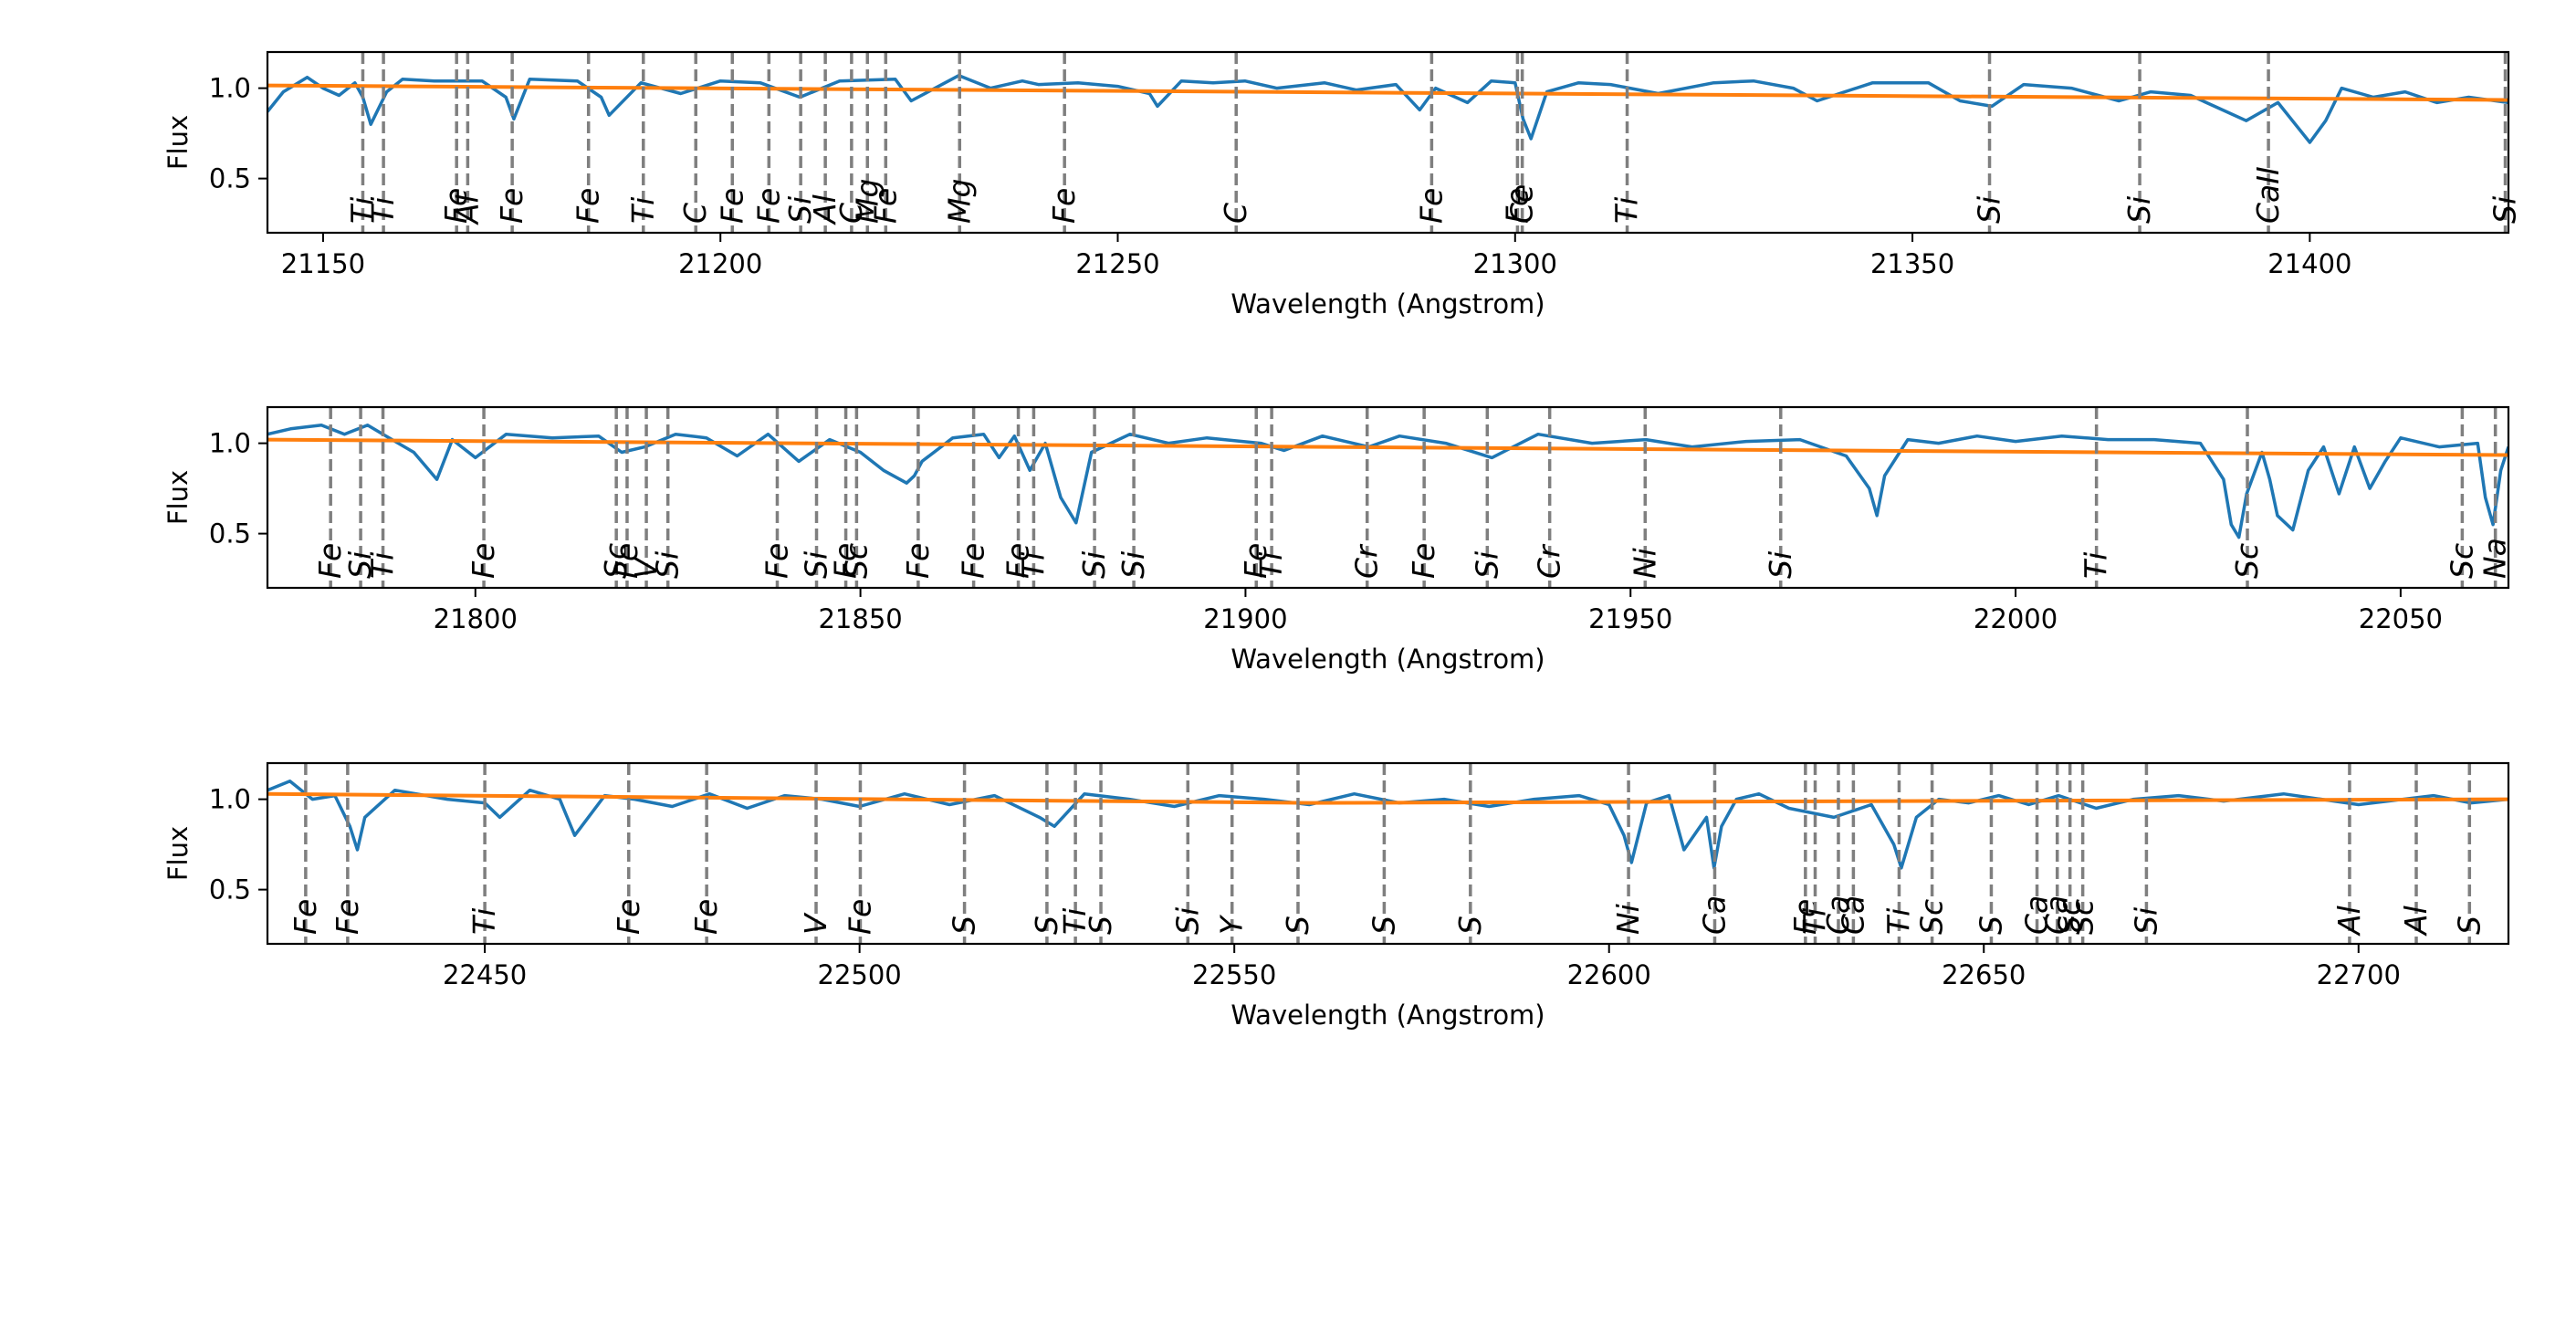 The height and width of the screenshot is (1340, 2576). I want to click on x-tick-label: 21300, so click(1515, 264).